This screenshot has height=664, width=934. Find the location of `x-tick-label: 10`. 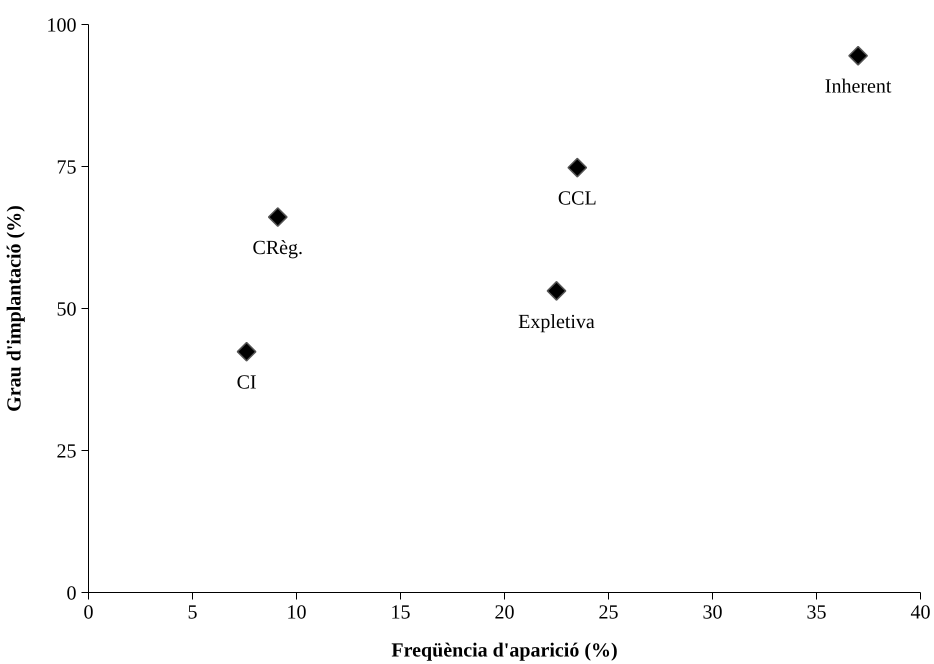

x-tick-label: 10 is located at coordinates (296, 613).